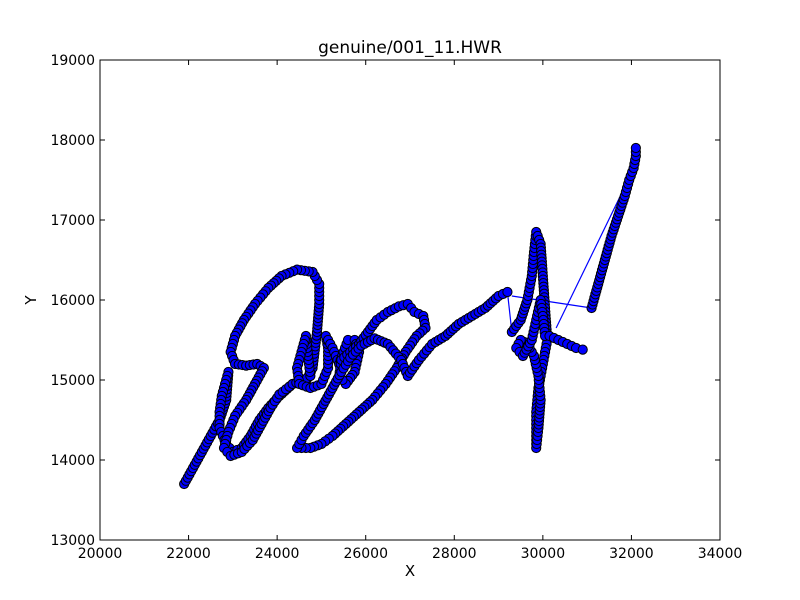 This screenshot has width=800, height=600. What do you see at coordinates (72, 541) in the screenshot?
I see `y-tick-label: 13000` at bounding box center [72, 541].